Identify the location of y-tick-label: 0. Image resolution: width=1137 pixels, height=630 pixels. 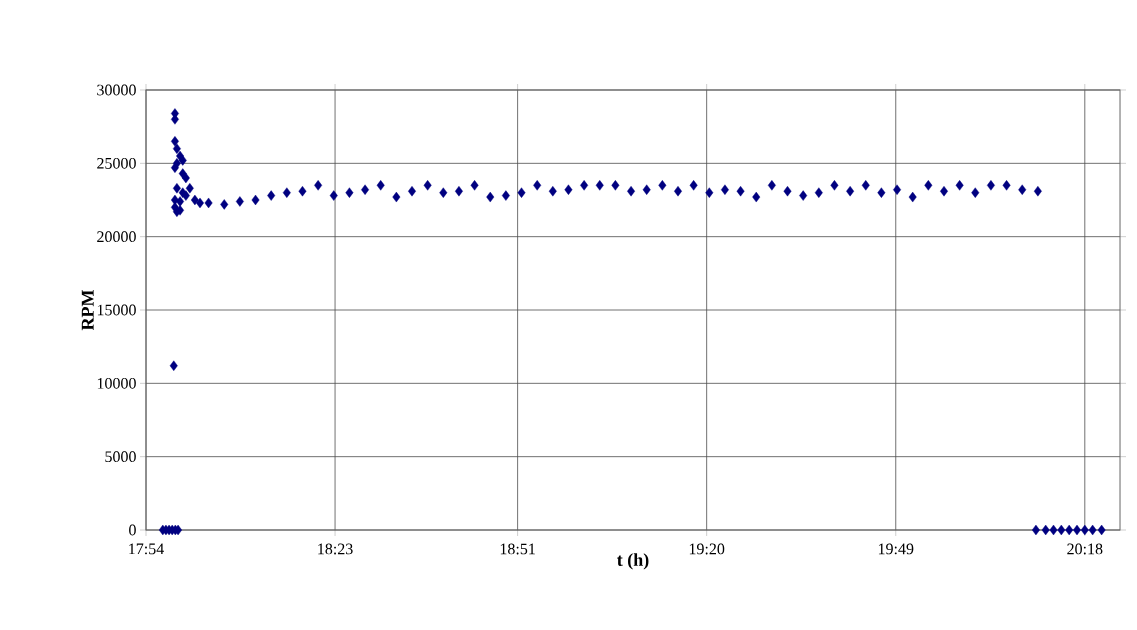
(132, 530).